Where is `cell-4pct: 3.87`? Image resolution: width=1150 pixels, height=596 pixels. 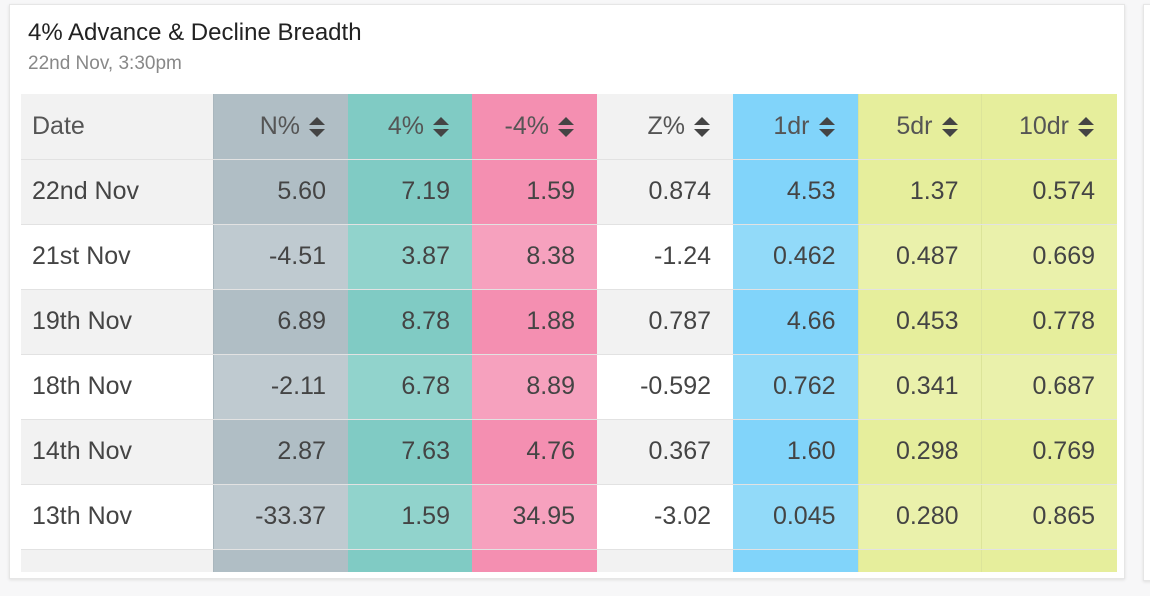 cell-4pct: 3.87 is located at coordinates (410, 257).